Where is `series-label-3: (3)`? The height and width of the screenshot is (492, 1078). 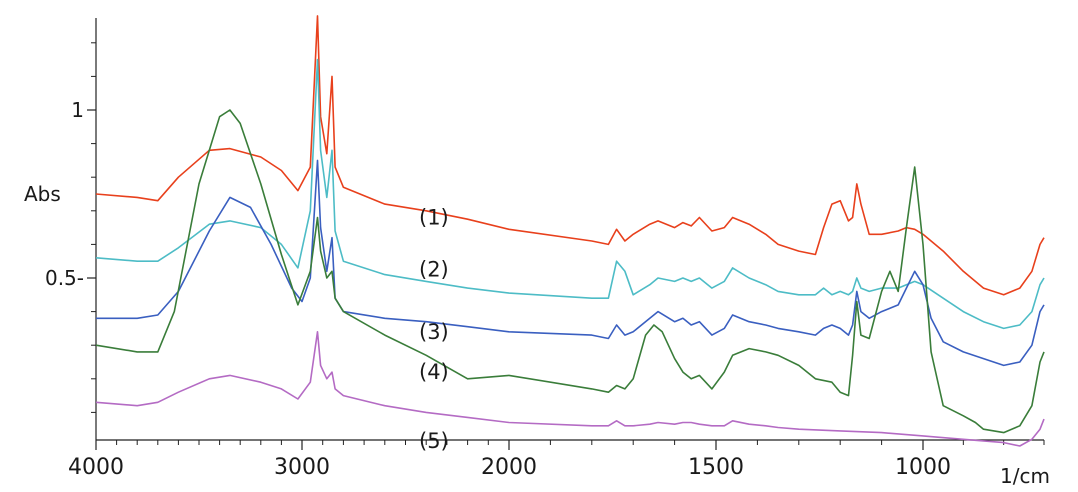
series-label-3: (3) is located at coordinates (434, 332).